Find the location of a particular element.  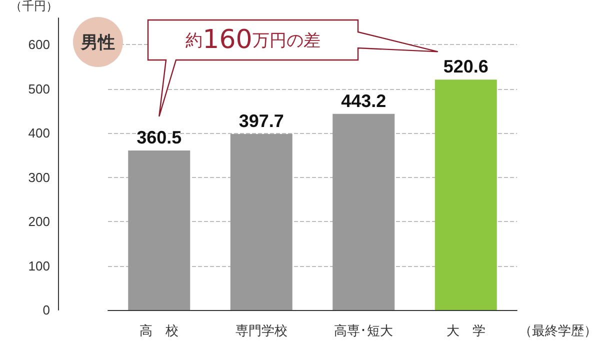

y-tick-label: 300 is located at coordinates (39, 177).